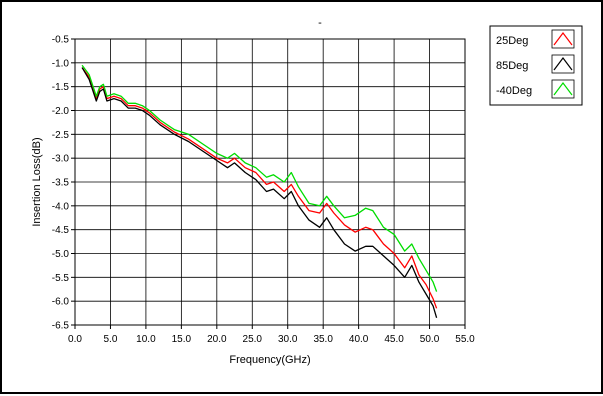  What do you see at coordinates (61, 87) in the screenshot?
I see `y-tick-label: -1.5` at bounding box center [61, 87].